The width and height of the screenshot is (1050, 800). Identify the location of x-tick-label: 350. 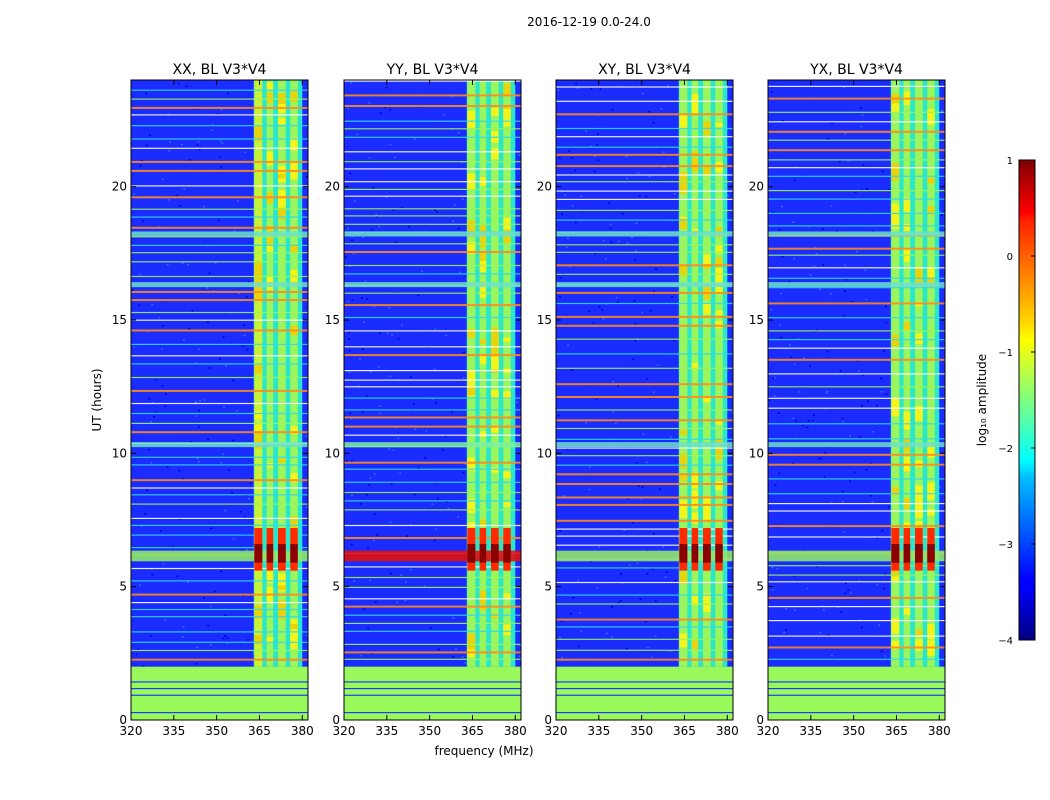
(216, 731).